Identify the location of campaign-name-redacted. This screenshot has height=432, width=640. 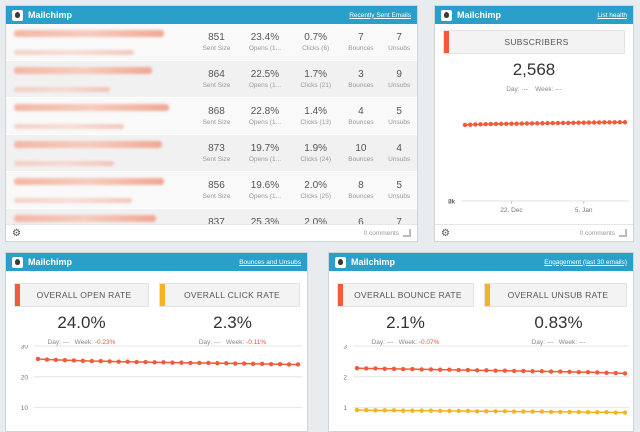
(91, 107).